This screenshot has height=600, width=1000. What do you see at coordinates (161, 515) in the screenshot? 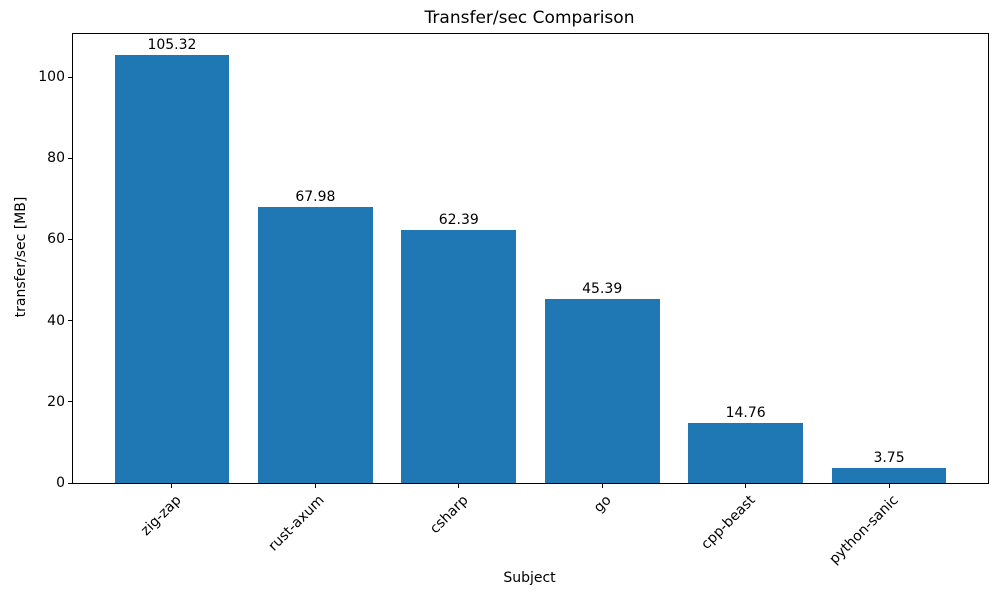
I see `x-tick-label: zig-zap` at bounding box center [161, 515].